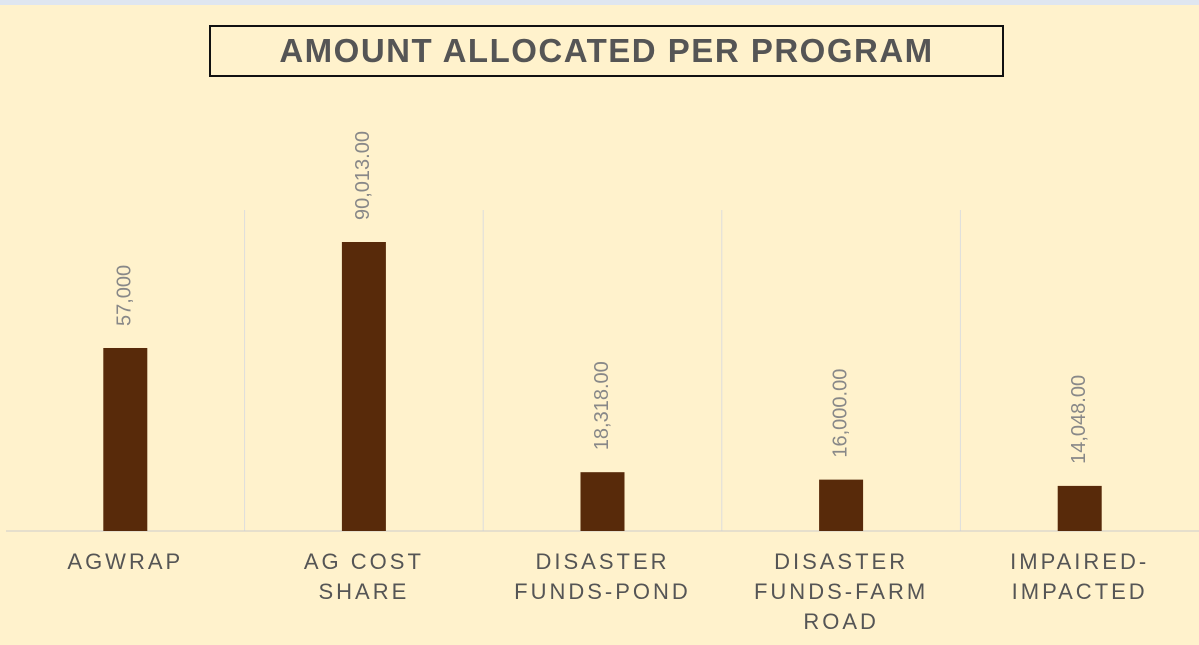 Image resolution: width=1199 pixels, height=645 pixels. What do you see at coordinates (1080, 576) in the screenshot?
I see `x-tick-label: IMPAIRED-IMPACTED` at bounding box center [1080, 576].